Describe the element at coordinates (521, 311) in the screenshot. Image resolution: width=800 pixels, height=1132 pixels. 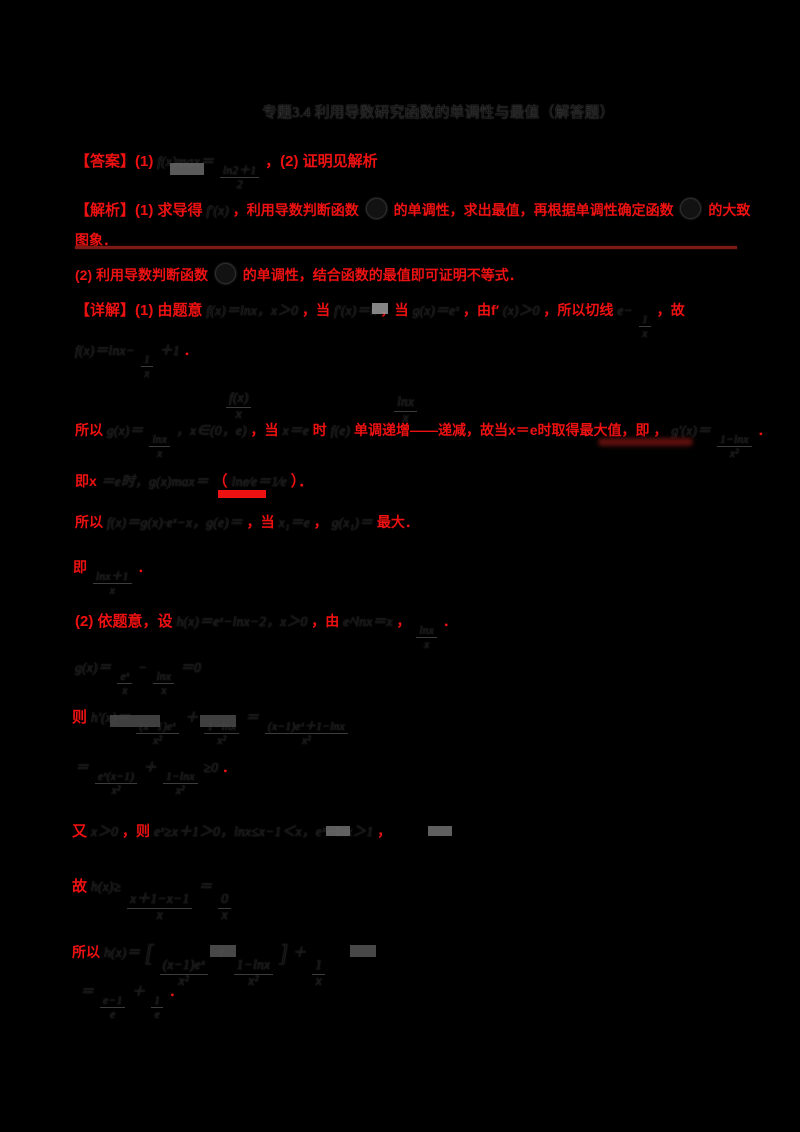
I see `detail-math-4: (x)＞0` at that location.